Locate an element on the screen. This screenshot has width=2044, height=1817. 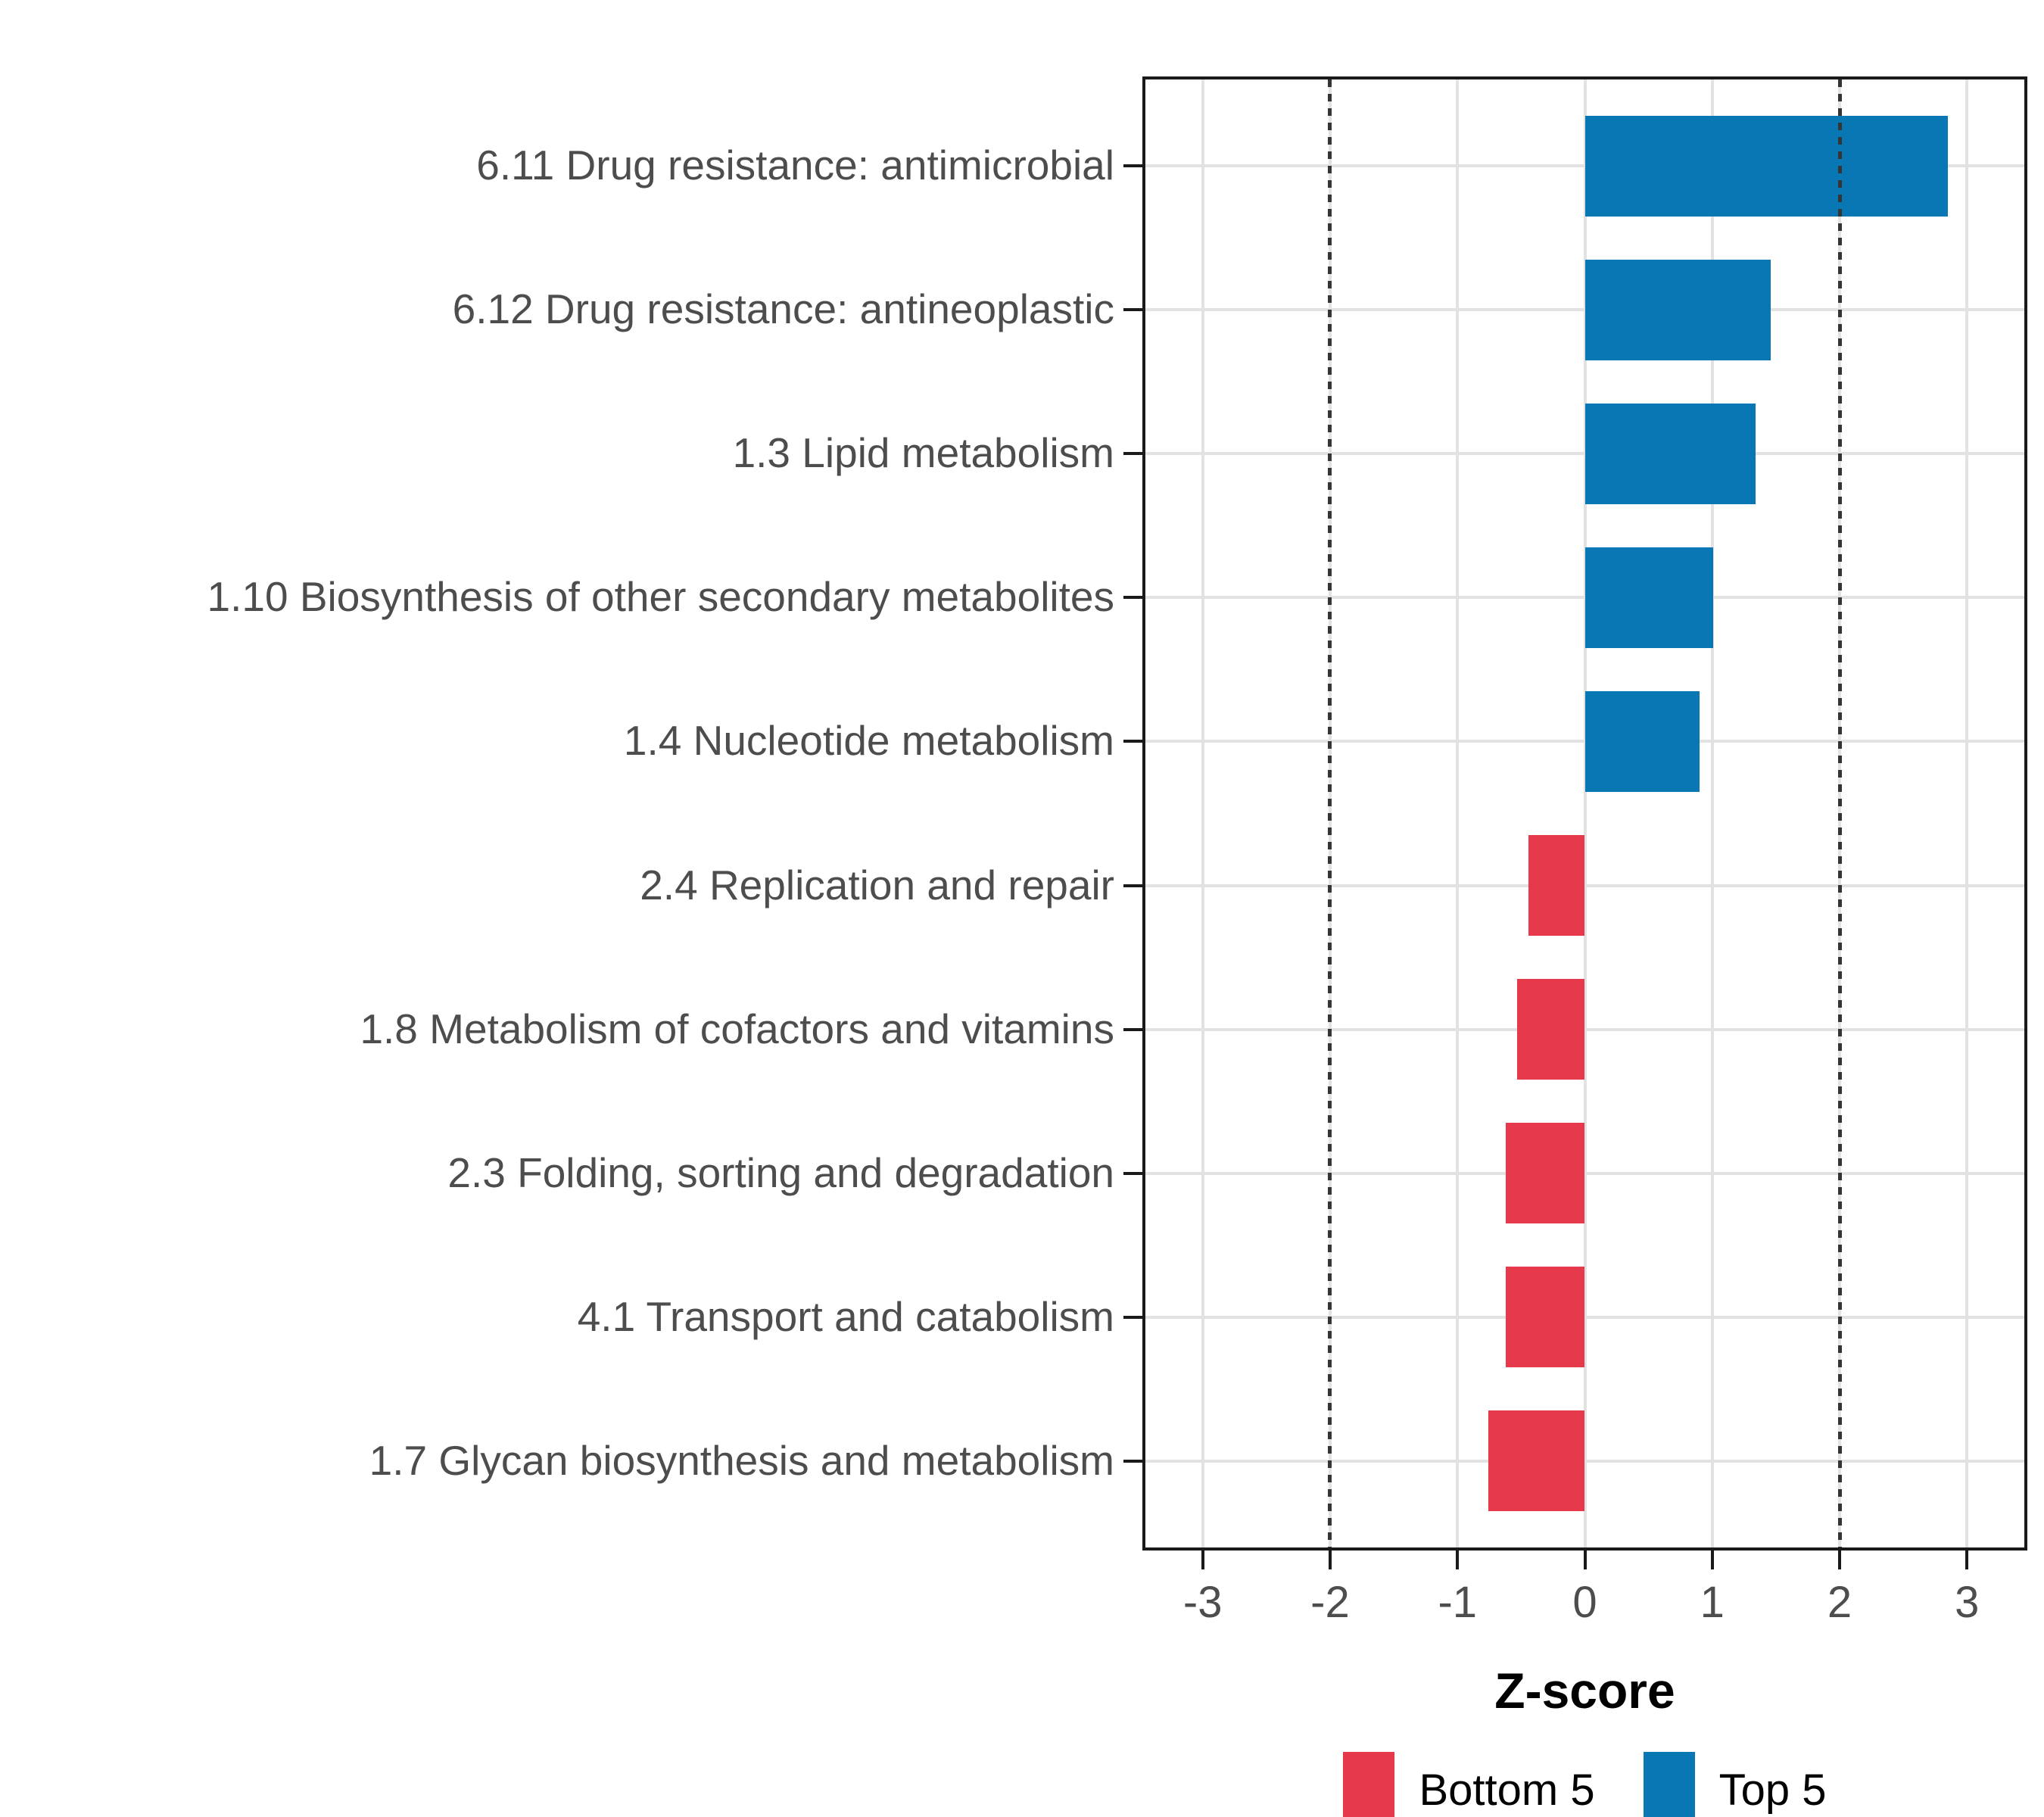
bottom5-swatch-icon is located at coordinates (1369, 1784).